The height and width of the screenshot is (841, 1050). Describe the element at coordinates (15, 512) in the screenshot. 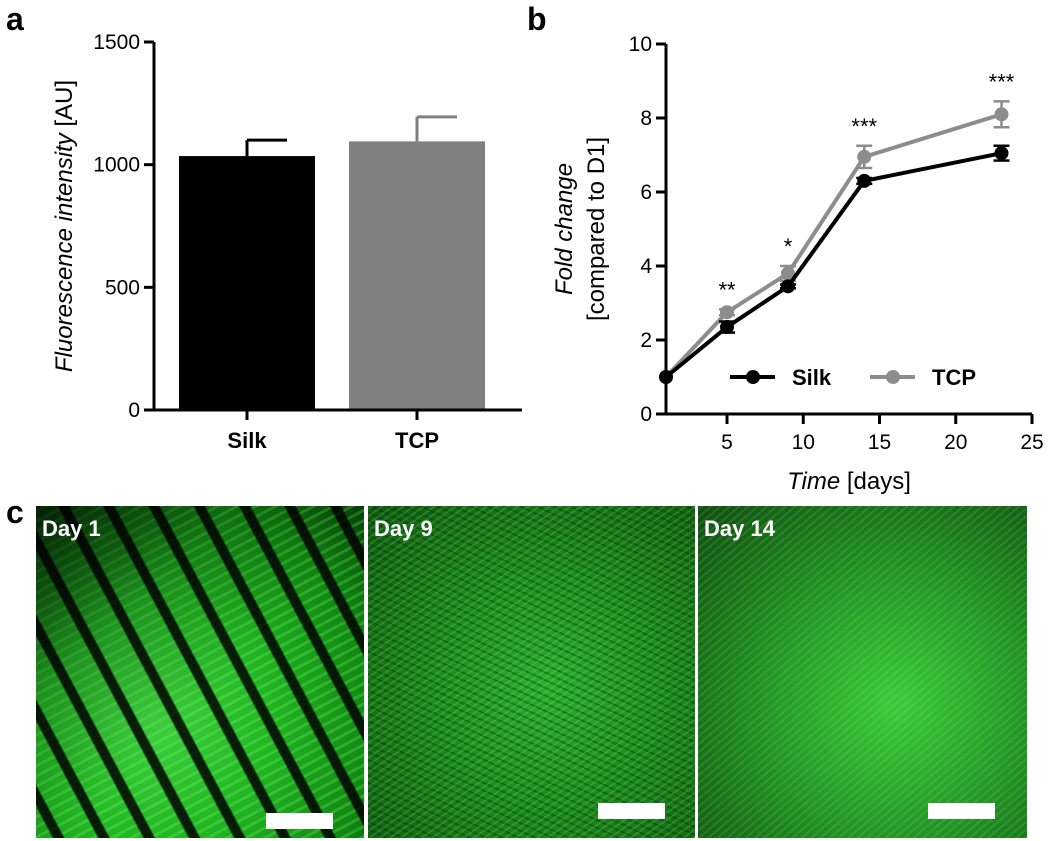

I see `panel-c-letter: c` at that location.